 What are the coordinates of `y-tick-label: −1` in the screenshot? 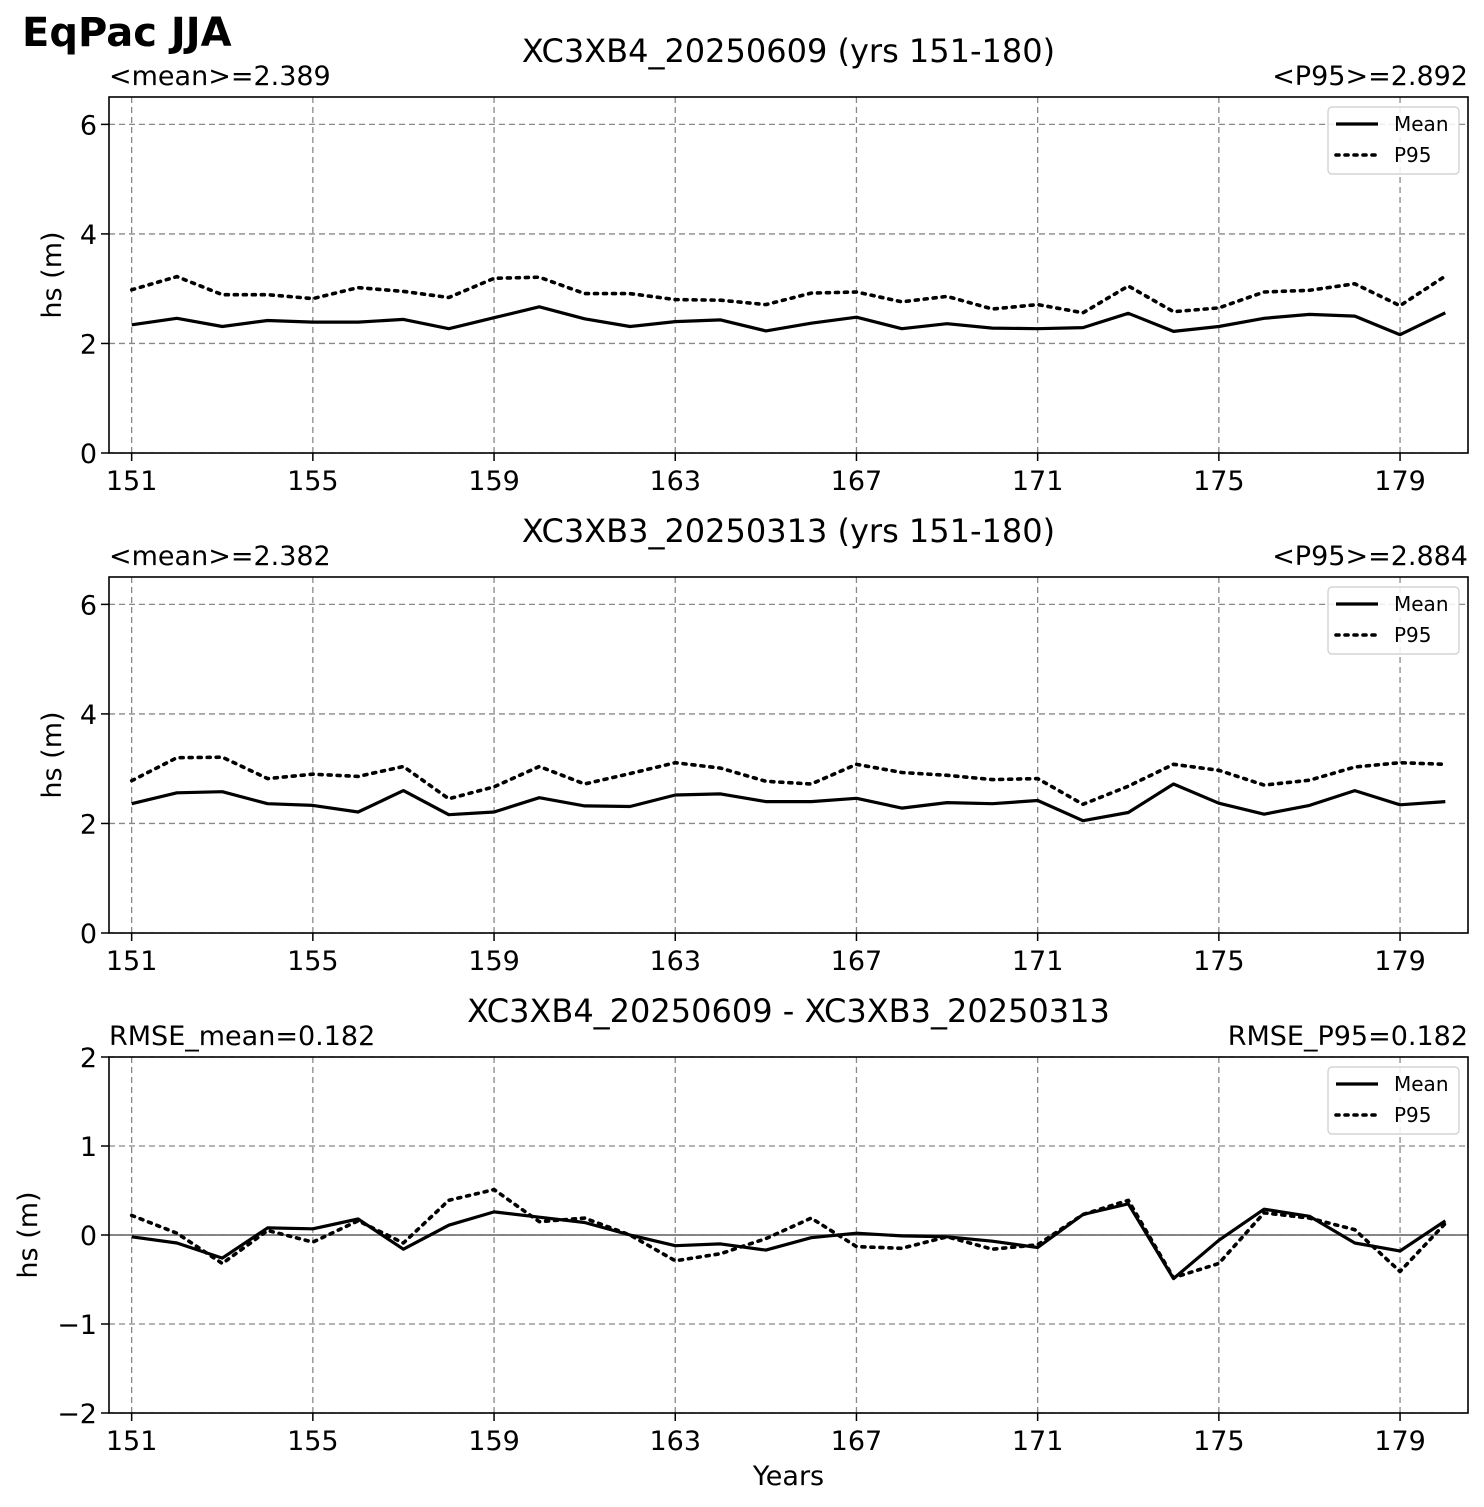 It's located at (77, 1325).